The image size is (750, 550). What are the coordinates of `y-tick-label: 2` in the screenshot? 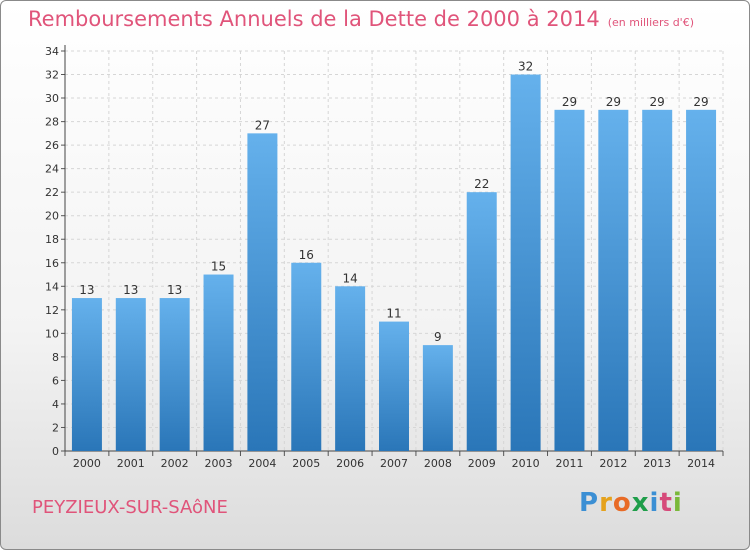 It's located at (55, 427).